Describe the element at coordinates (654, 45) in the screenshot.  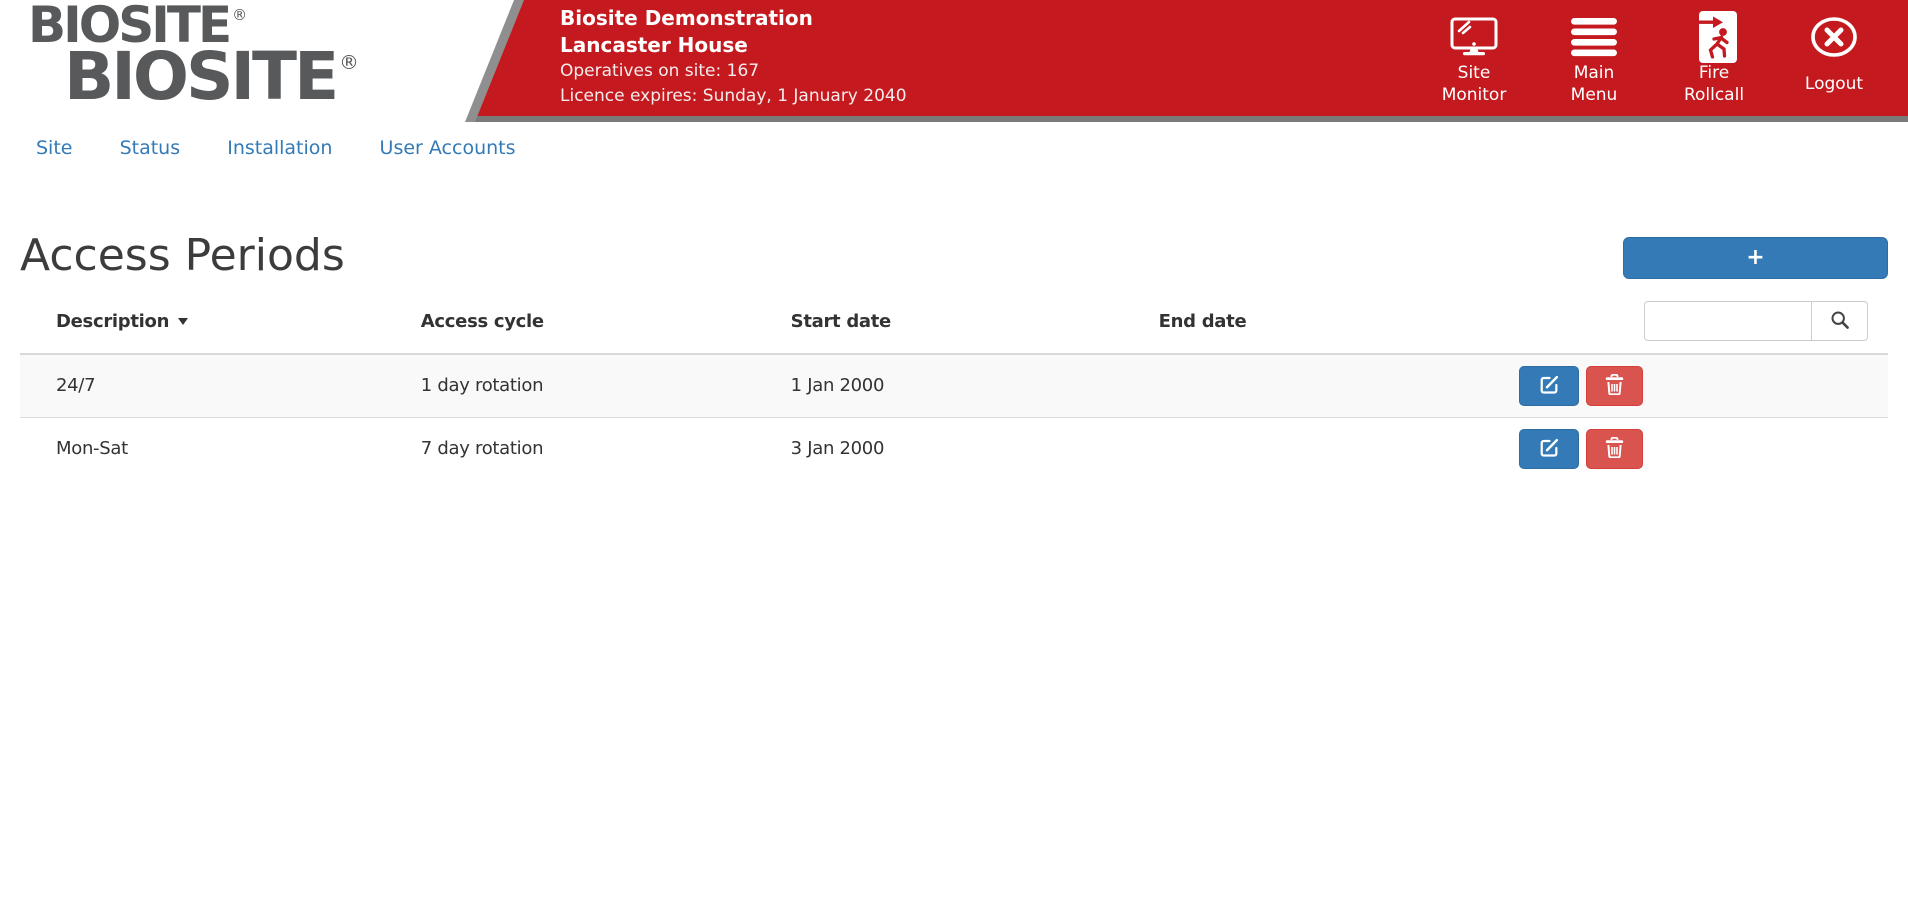
I see `site-subtitle: Lancaster House` at that location.